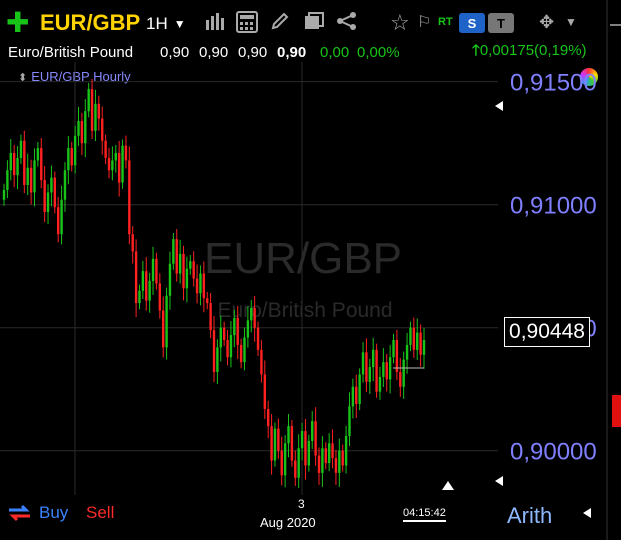  I want to click on s-button: S, so click(472, 23).